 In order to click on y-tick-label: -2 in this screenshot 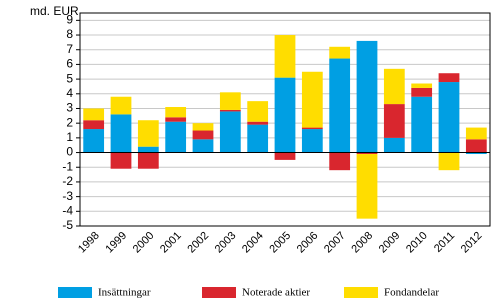, I will do `click(67, 181)`.